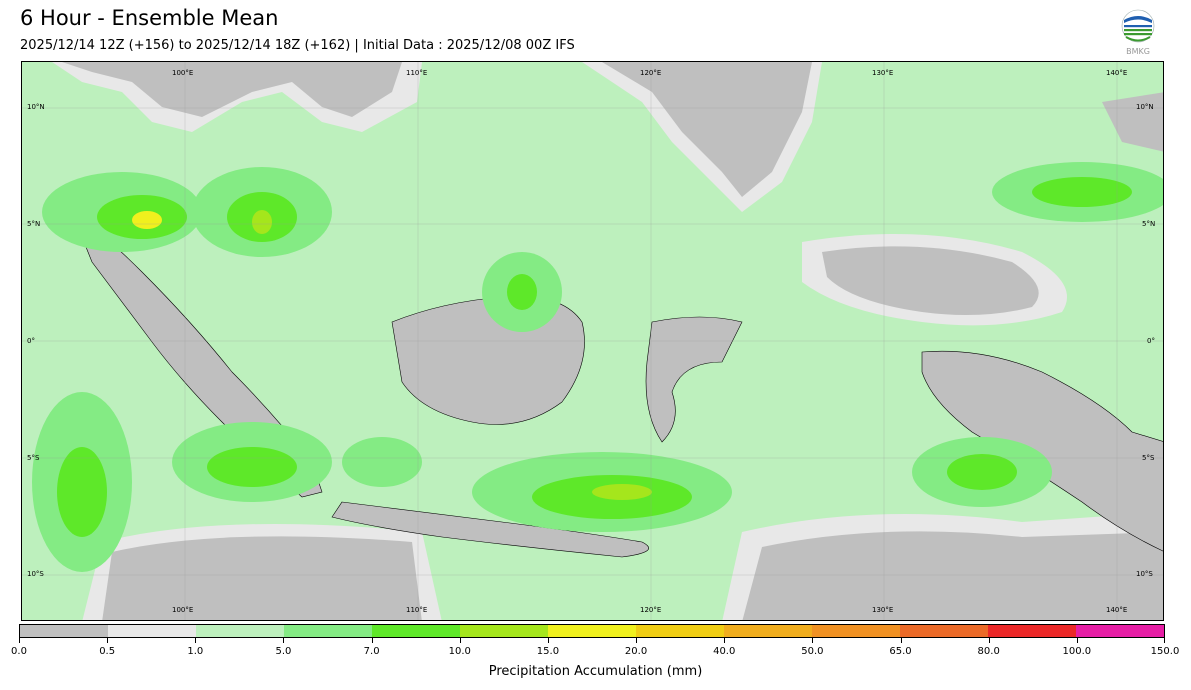 Image resolution: width=1191 pixels, height=690 pixels. Describe the element at coordinates (724, 651) in the screenshot. I see `colorbar-tick-label: 40.0` at that location.